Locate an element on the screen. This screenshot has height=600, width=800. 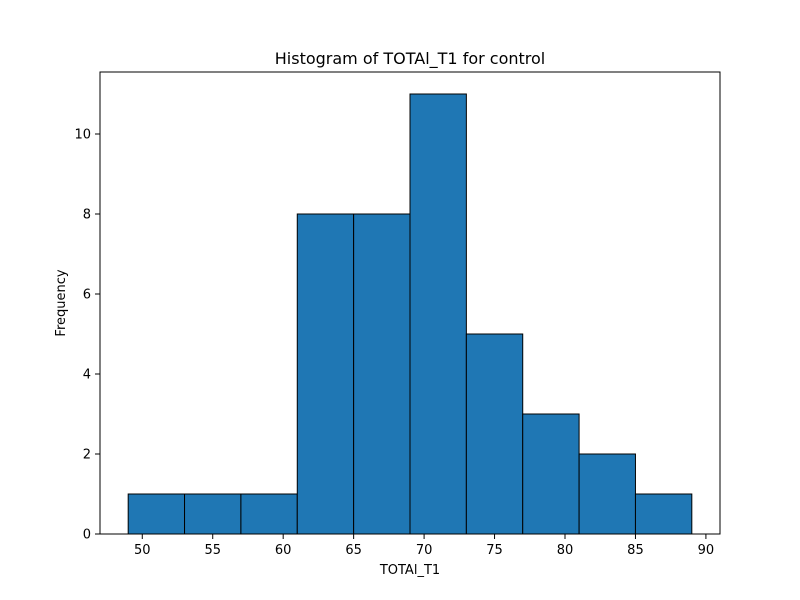
x-tick-label: 80 is located at coordinates (565, 550).